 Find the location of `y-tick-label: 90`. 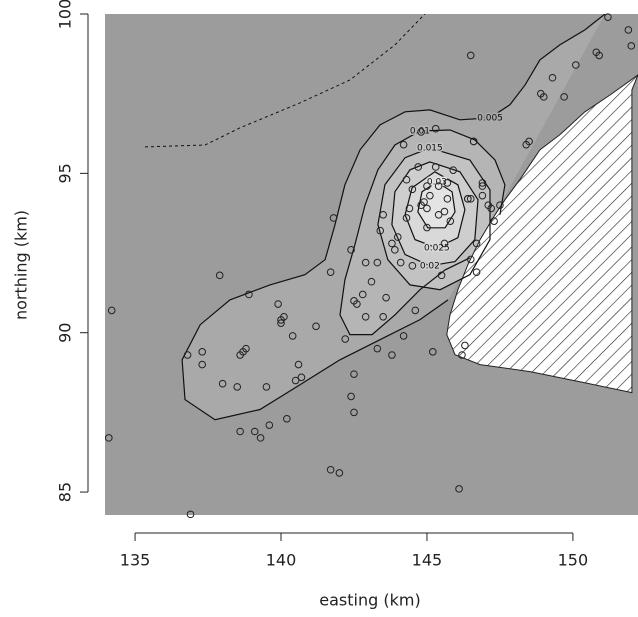

y-tick-label: 90 is located at coordinates (65, 333).